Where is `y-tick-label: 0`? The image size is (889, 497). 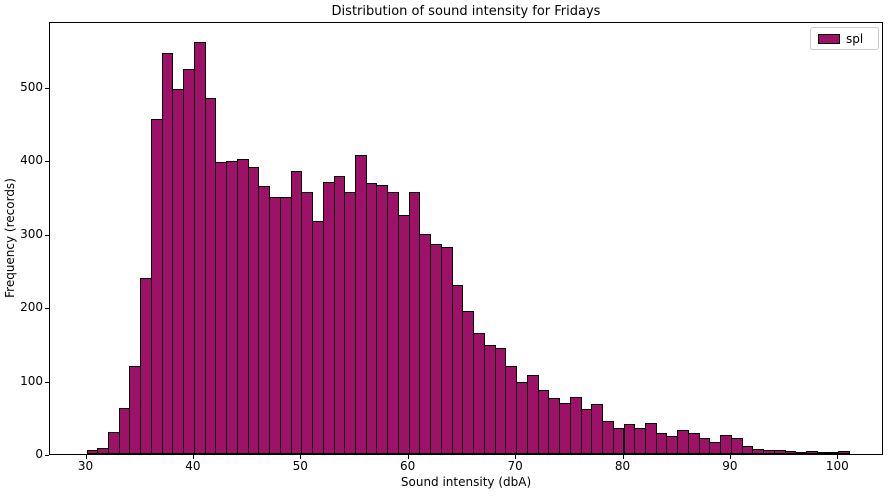
y-tick-label: 0 is located at coordinates (39, 454).